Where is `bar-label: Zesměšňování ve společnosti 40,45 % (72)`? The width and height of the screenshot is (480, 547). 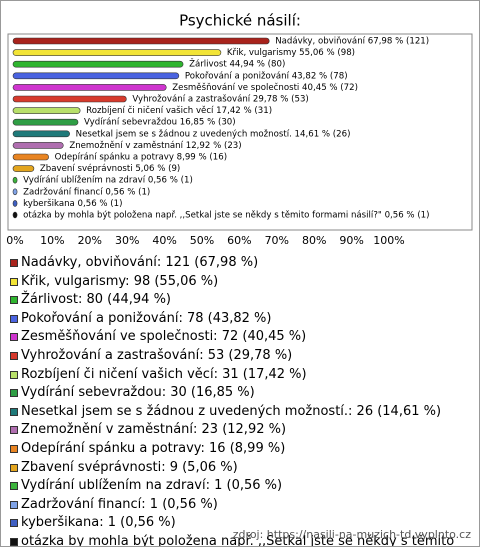 bar-label: Zesměšňování ve společnosti 40,45 % (72) is located at coordinates (265, 87).